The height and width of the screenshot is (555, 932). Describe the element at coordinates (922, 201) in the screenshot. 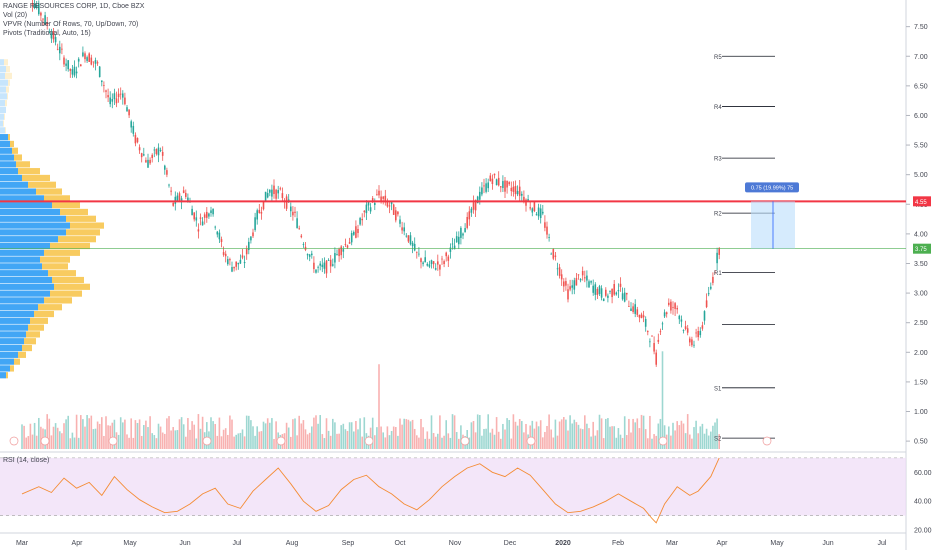

I see `resistance-price-tag` at that location.